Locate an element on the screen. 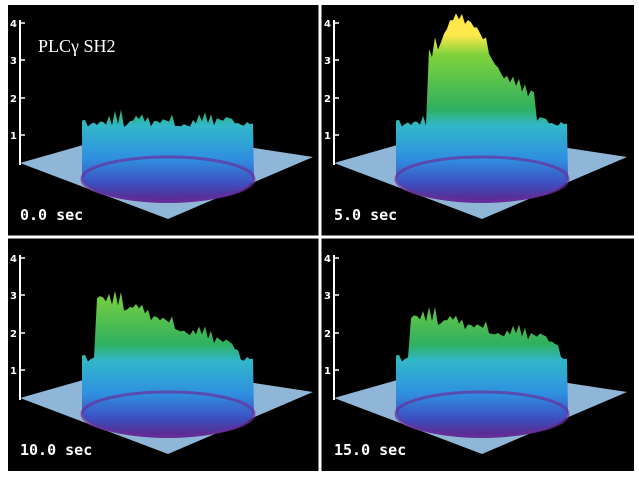  figure-title: PLCγ SH2 is located at coordinates (76, 46).